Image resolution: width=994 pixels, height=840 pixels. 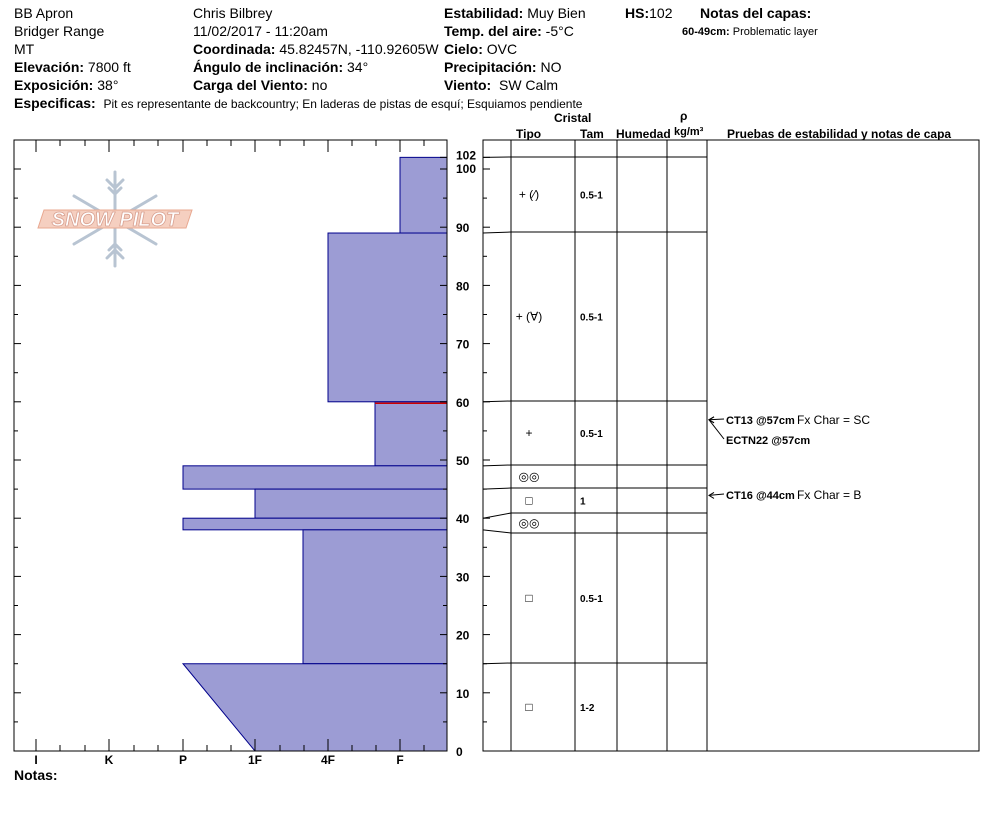 What do you see at coordinates (328, 760) in the screenshot?
I see `hardness-label-4F: 4F` at bounding box center [328, 760].